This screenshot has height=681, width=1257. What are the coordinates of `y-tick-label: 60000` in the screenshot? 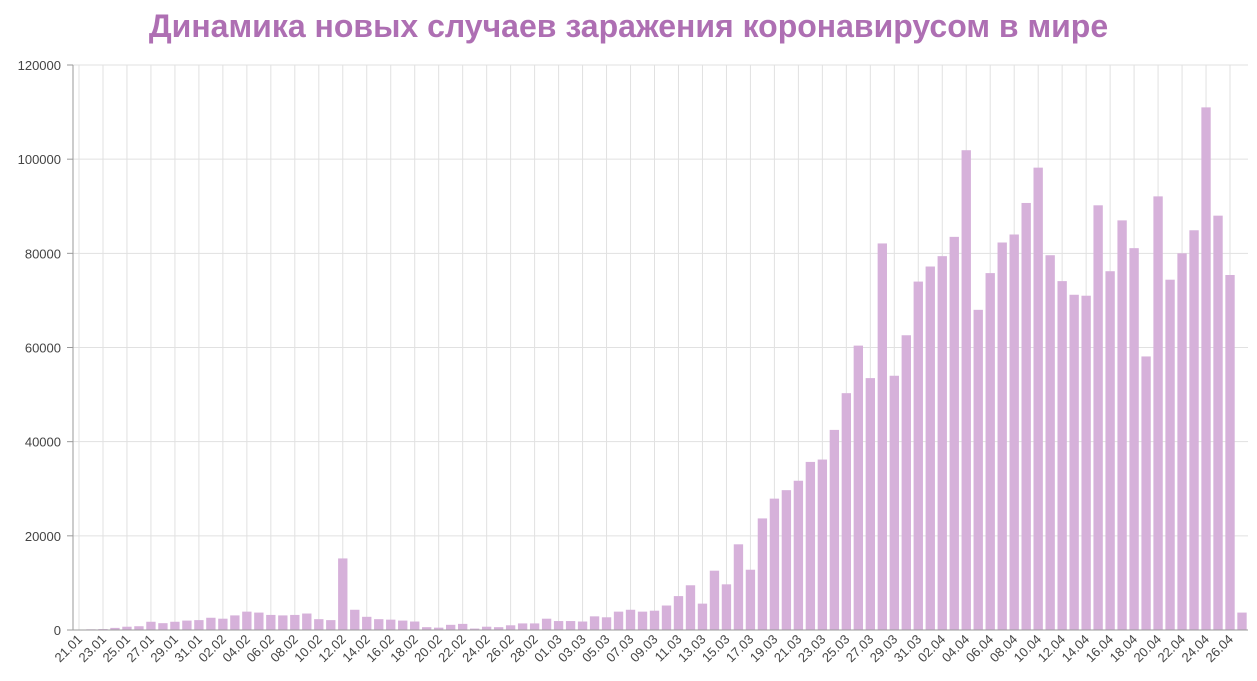 It's located at (43, 348).